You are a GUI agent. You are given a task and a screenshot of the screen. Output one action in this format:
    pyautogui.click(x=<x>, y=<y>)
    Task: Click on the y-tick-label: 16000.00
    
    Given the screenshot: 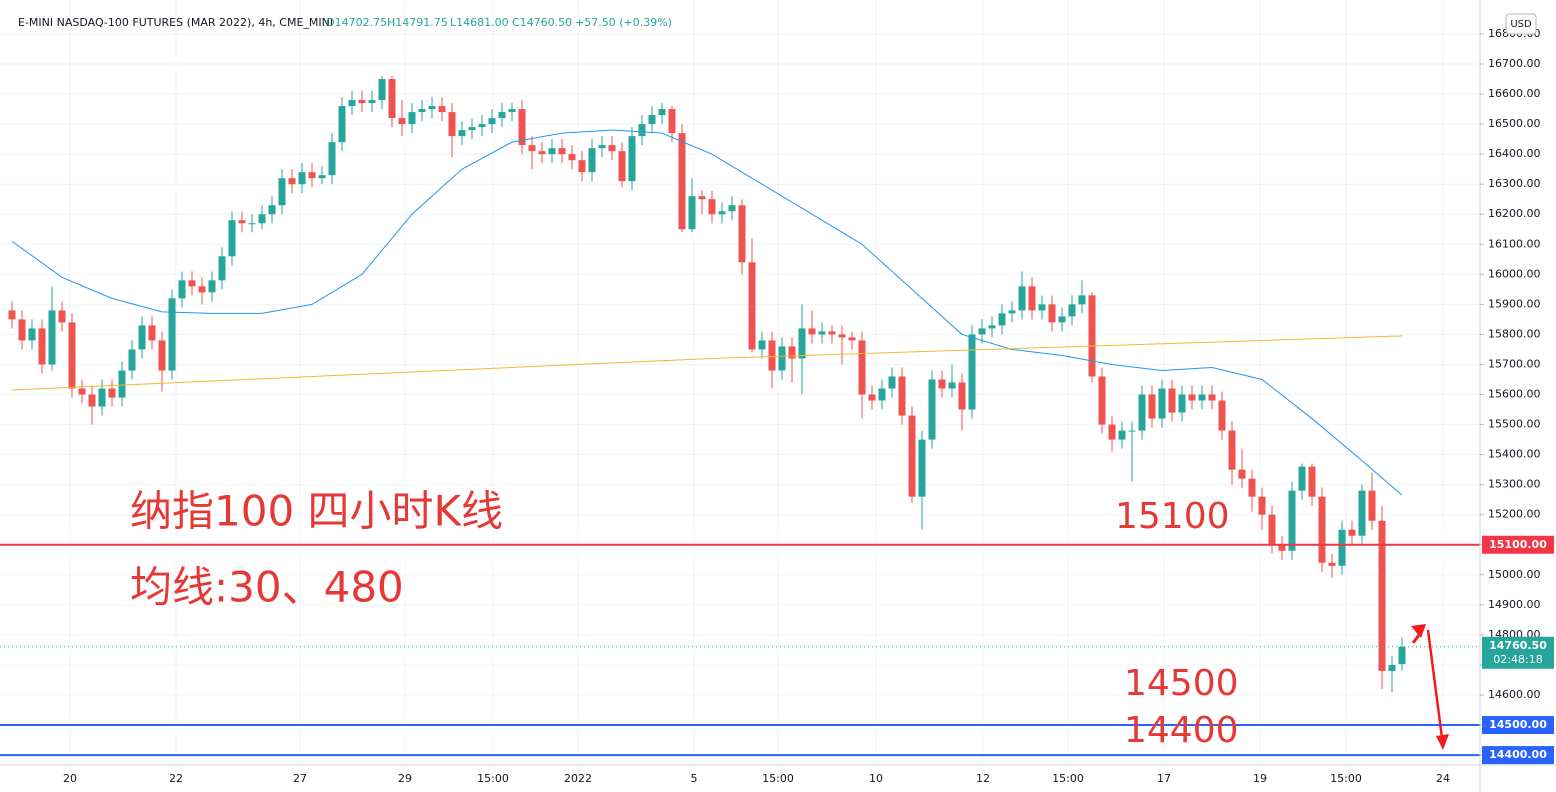 What is the action you would take?
    pyautogui.click(x=1514, y=273)
    